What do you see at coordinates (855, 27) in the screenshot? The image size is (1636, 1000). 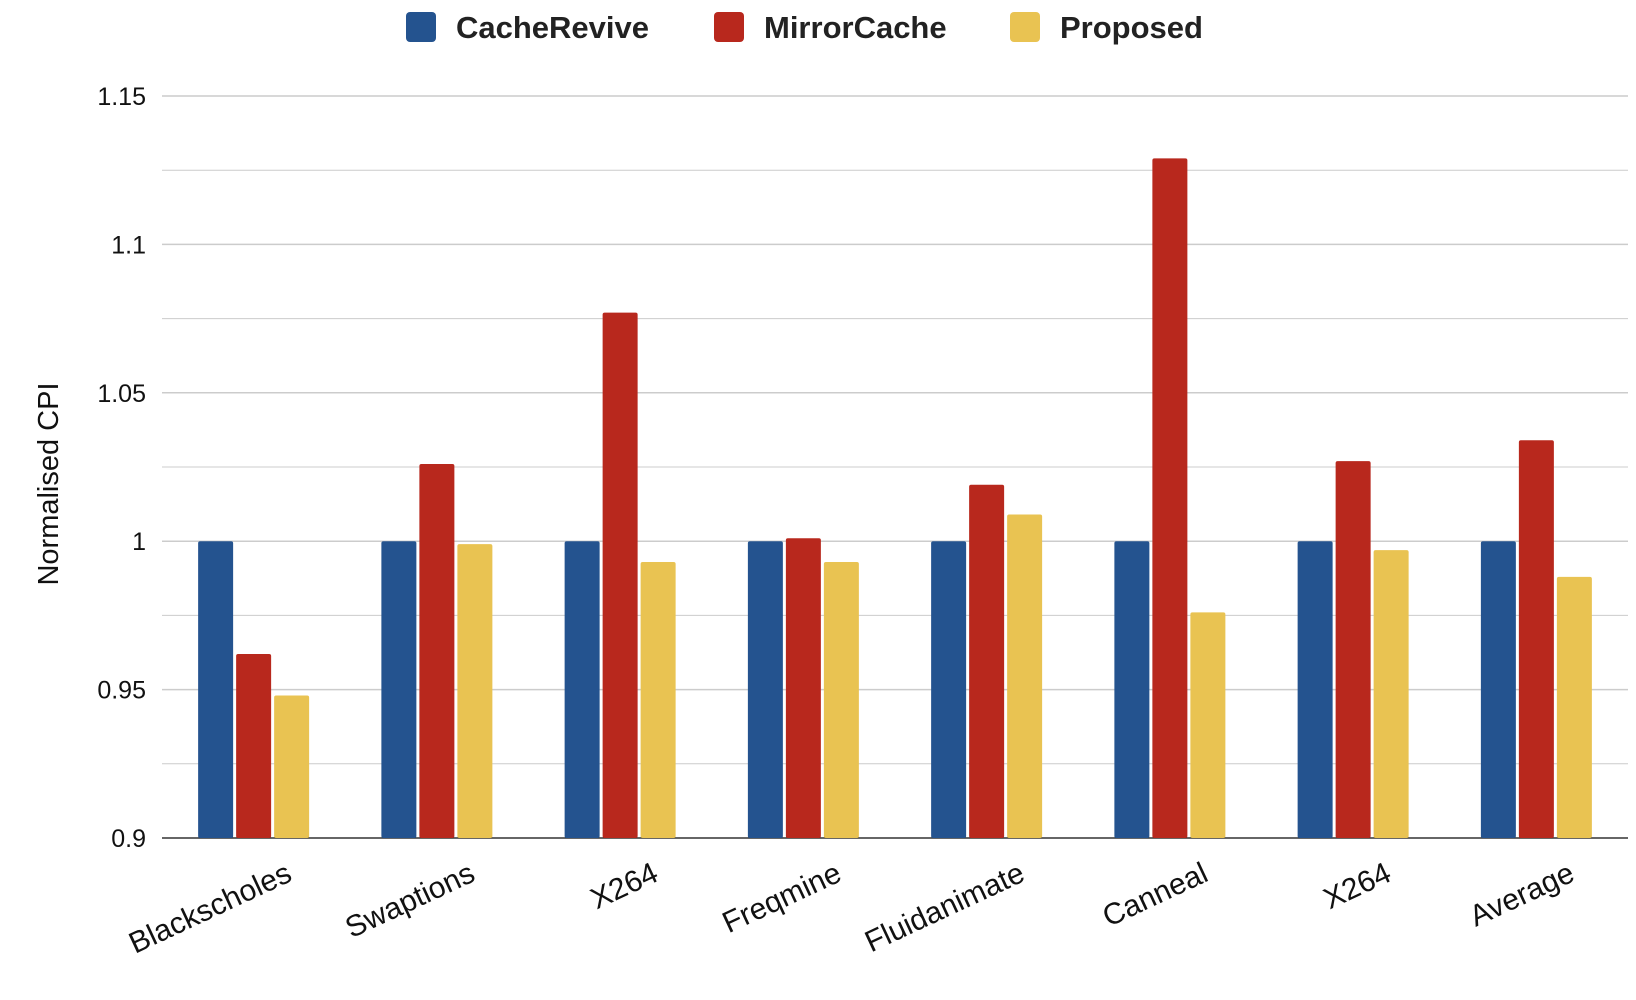 I see `legend-label-mirrorcache: MirrorCache` at bounding box center [855, 27].